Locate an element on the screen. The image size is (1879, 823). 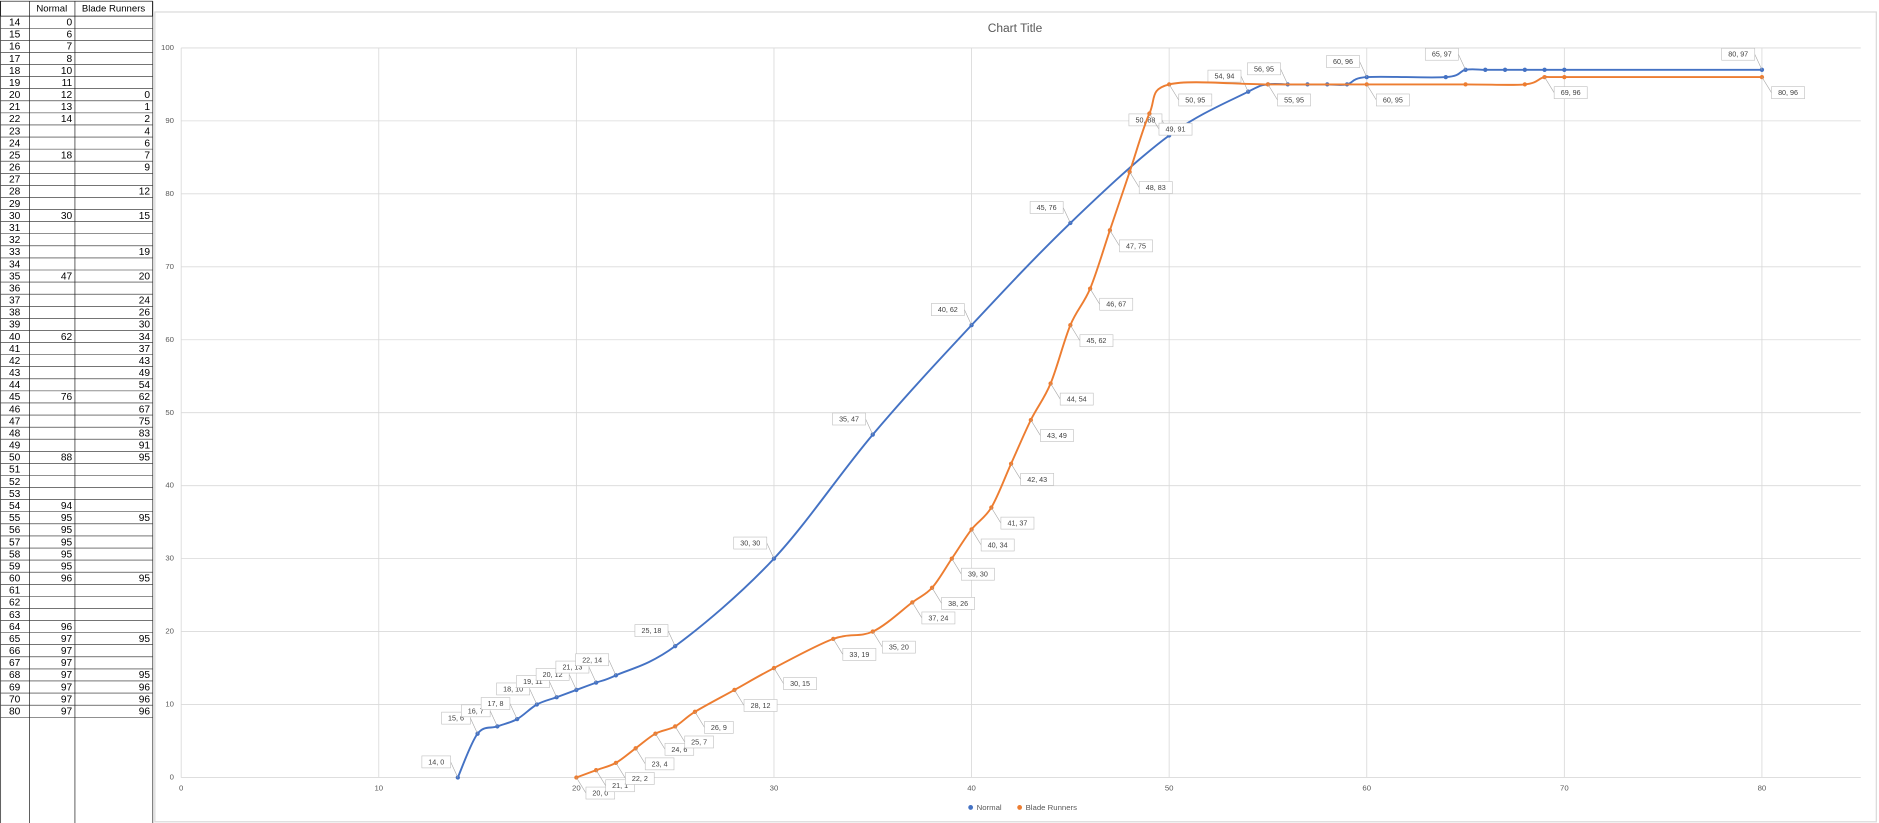
cell: 1 is located at coordinates (147, 107).